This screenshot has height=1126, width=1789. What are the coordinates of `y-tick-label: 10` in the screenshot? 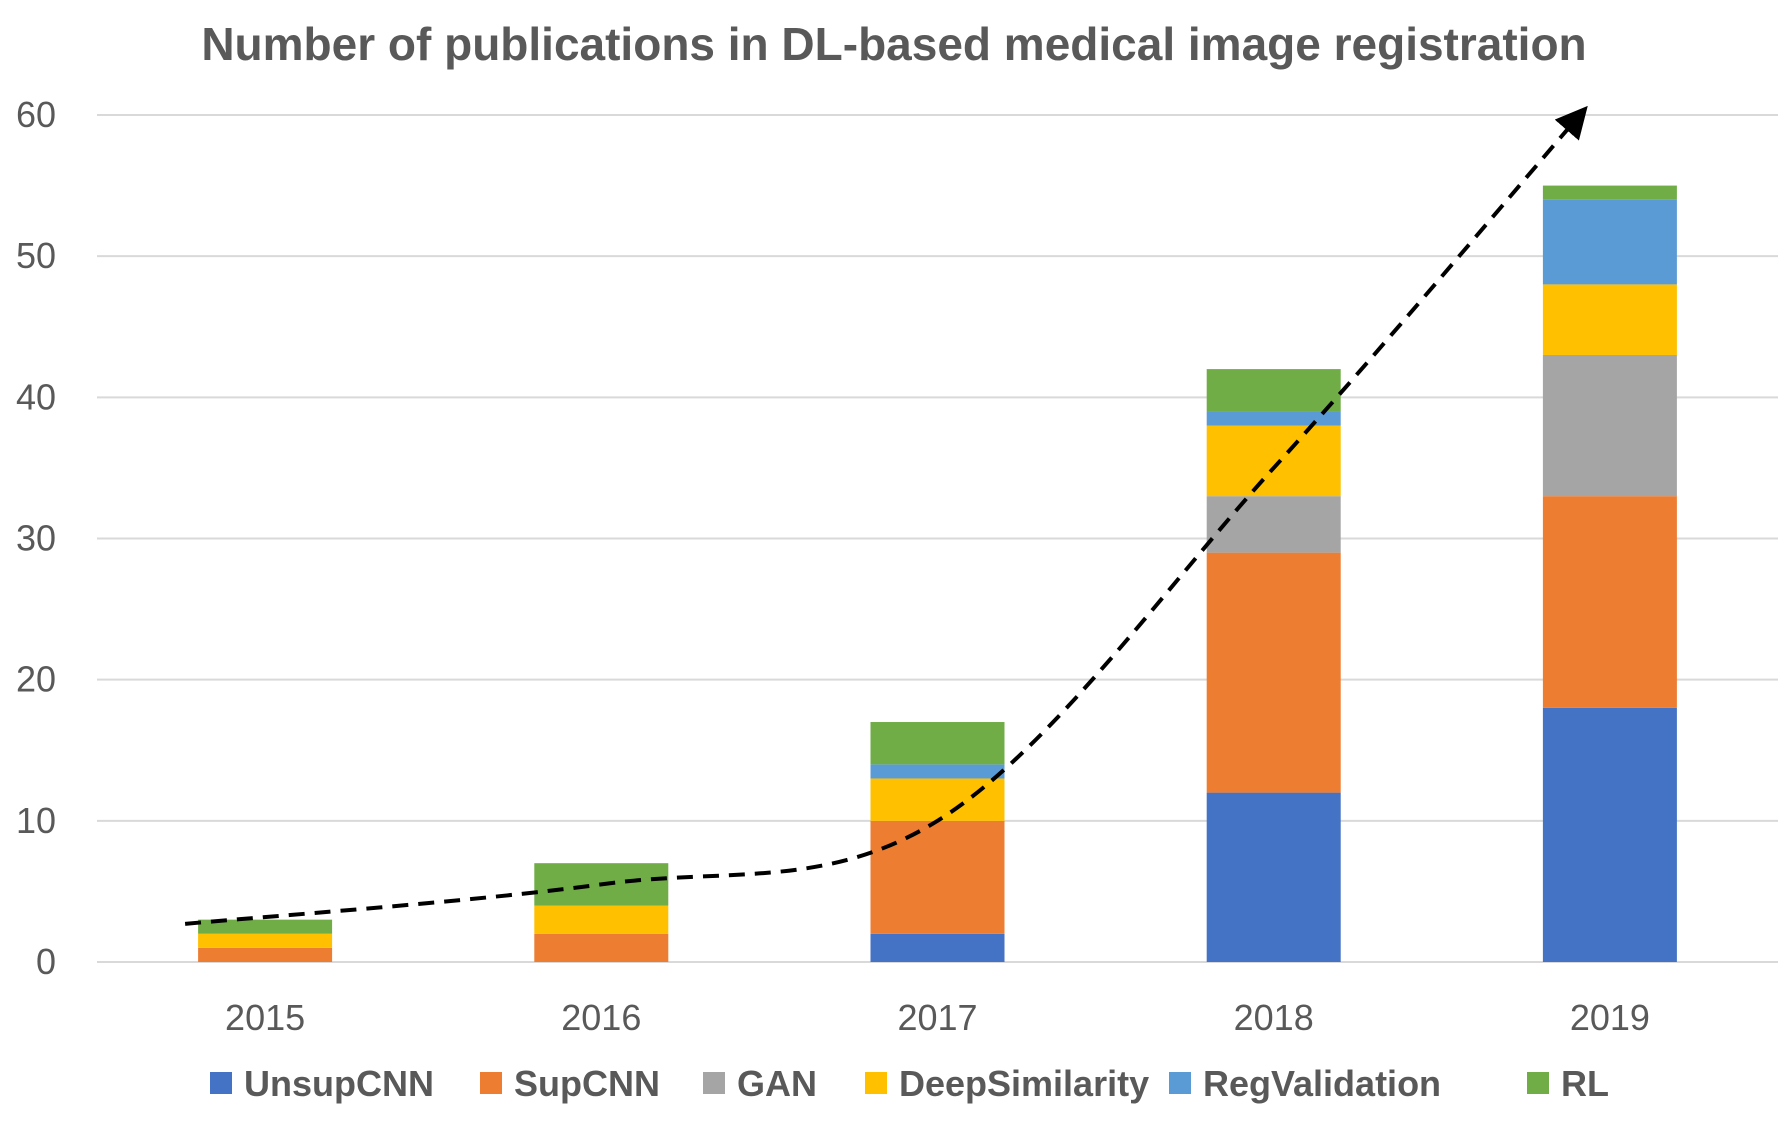 It's located at (36, 820).